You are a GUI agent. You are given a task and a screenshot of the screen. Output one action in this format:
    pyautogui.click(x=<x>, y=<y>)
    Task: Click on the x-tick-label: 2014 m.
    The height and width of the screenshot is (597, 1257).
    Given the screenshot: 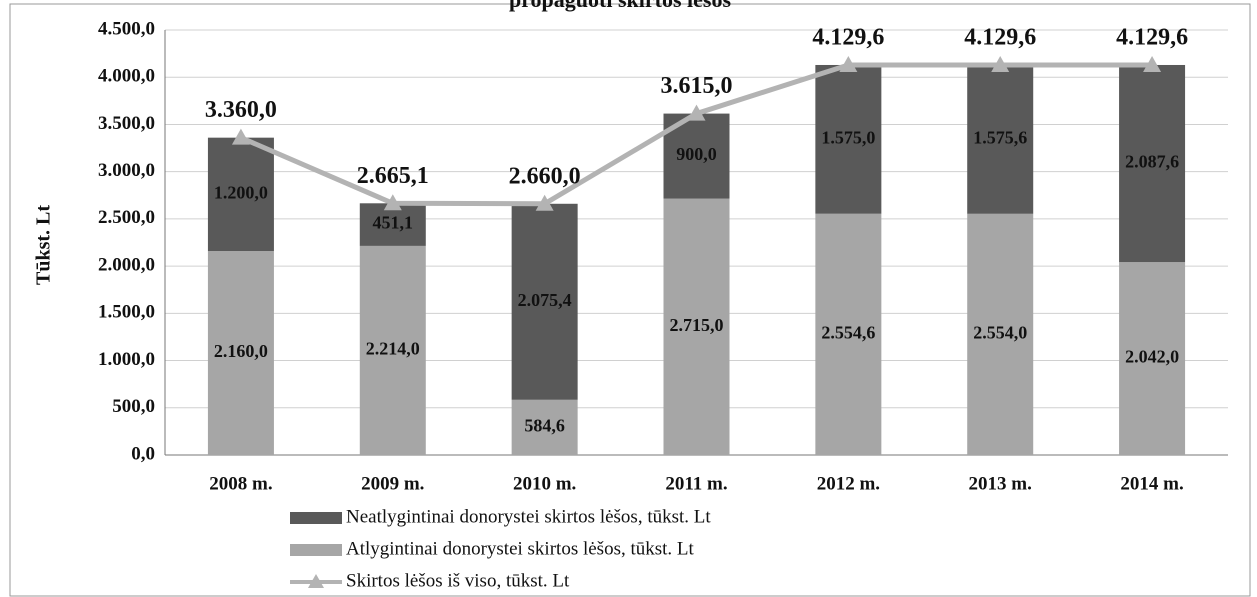 What is the action you would take?
    pyautogui.click(x=1151, y=483)
    